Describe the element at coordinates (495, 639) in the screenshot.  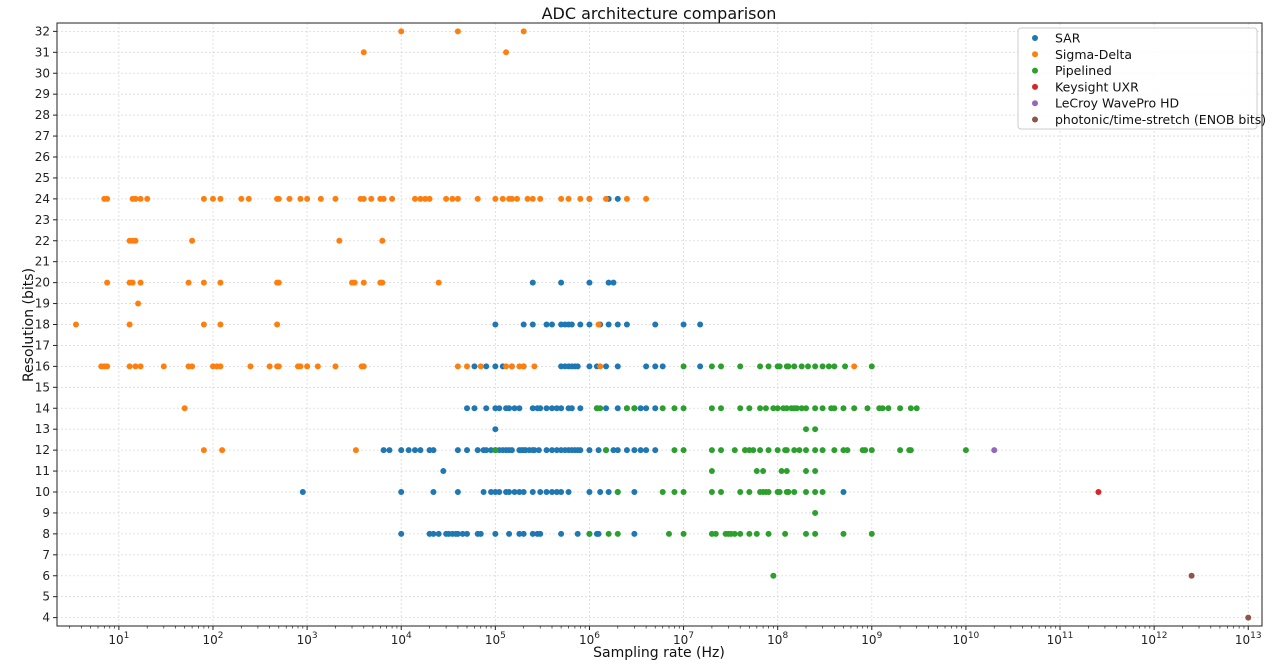
I see `x-tick-label: 10⁵` at that location.